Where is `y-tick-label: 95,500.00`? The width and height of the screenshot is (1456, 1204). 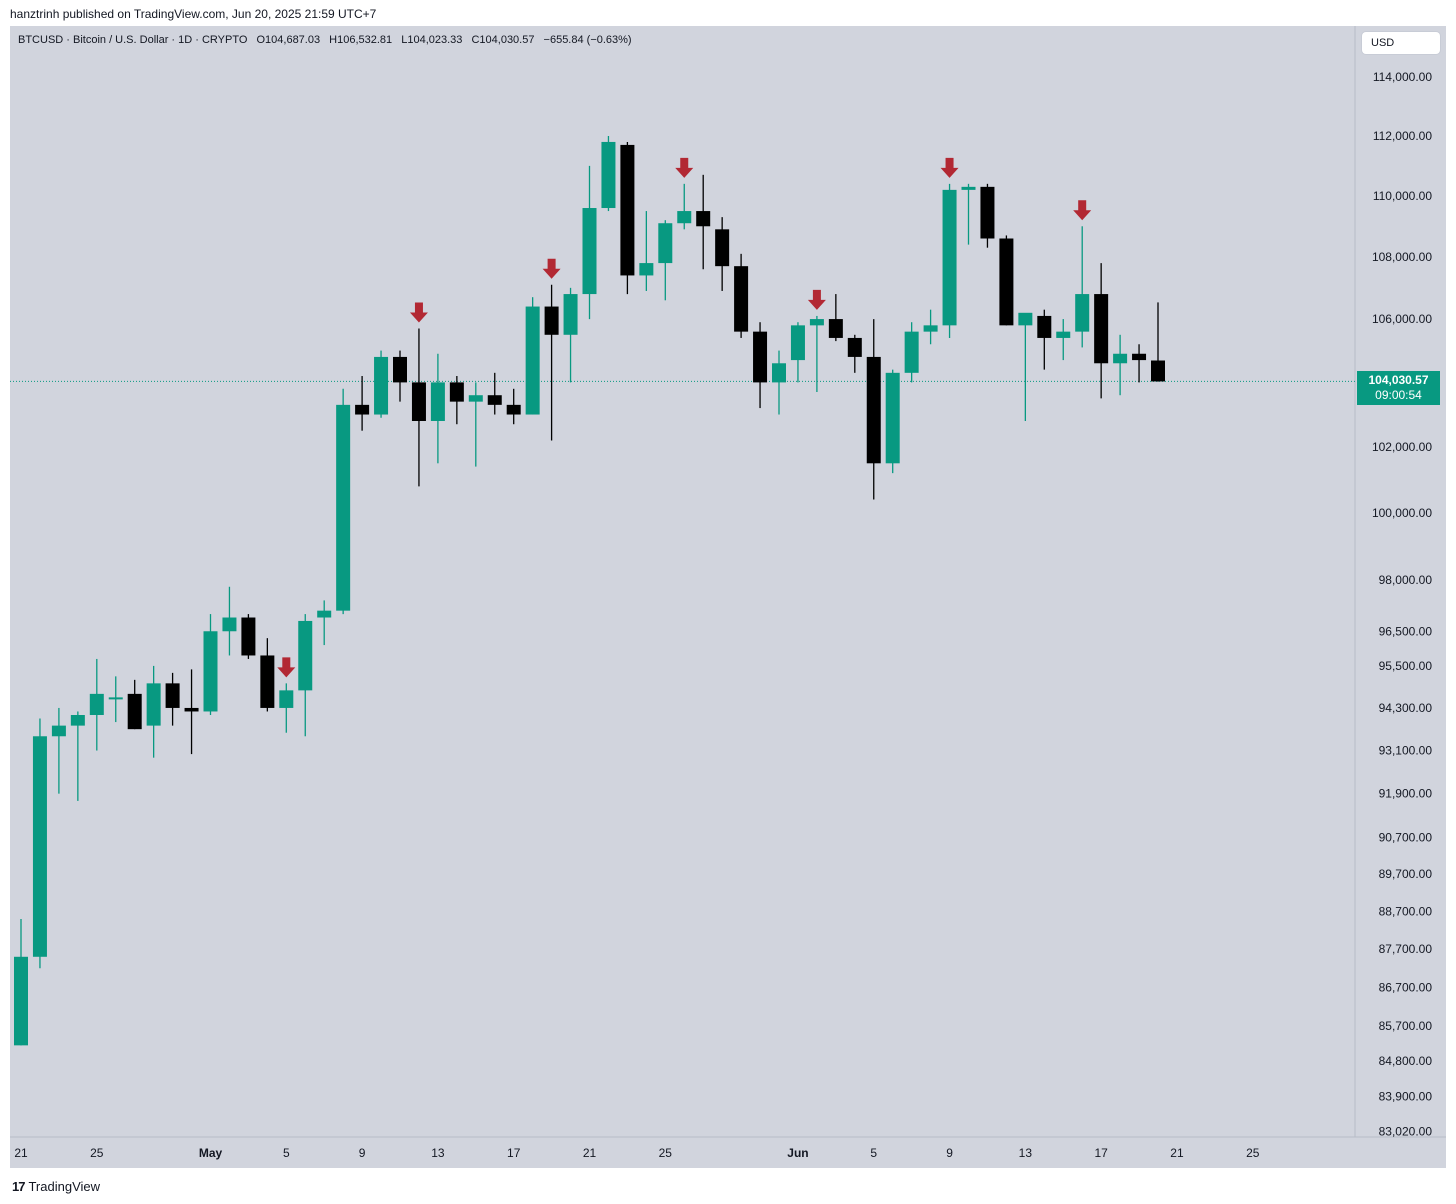 y-tick-label: 95,500.00 is located at coordinates (1406, 666).